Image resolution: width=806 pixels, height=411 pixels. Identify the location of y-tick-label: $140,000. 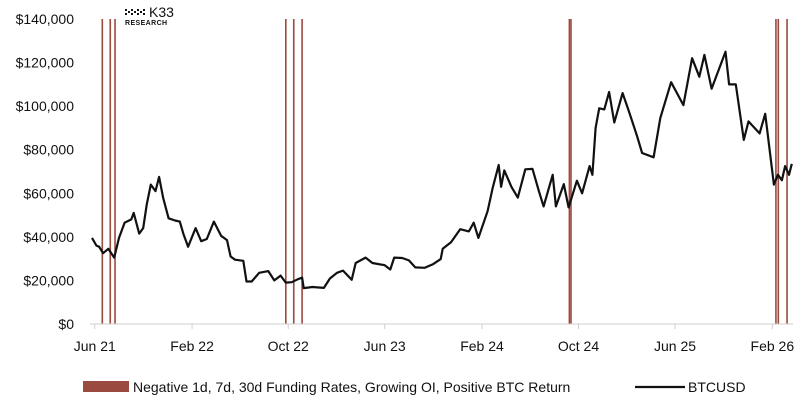
(45, 19).